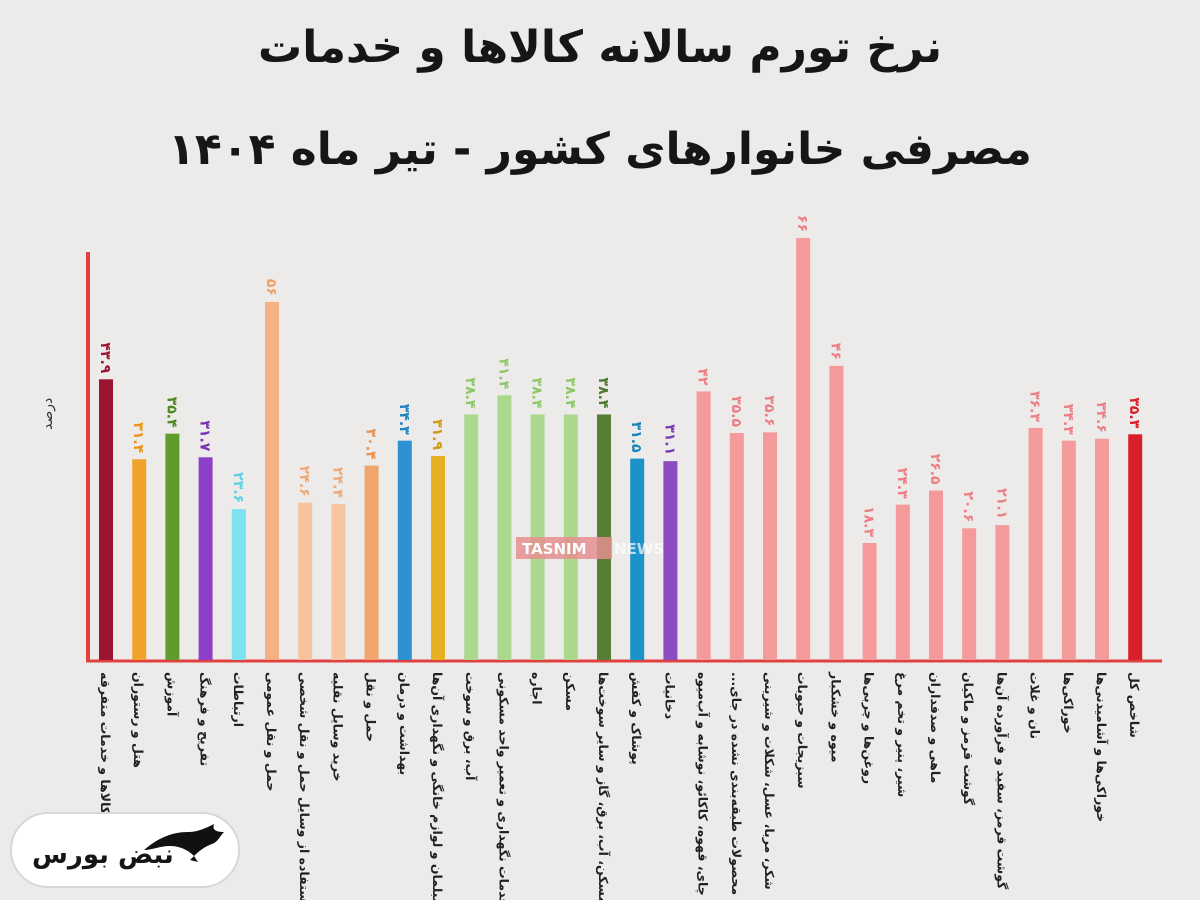 The height and width of the screenshot is (900, 1200). Describe the element at coordinates (337, 727) in the screenshot. I see `category-label: خرید وسایل نقلیه` at that location.